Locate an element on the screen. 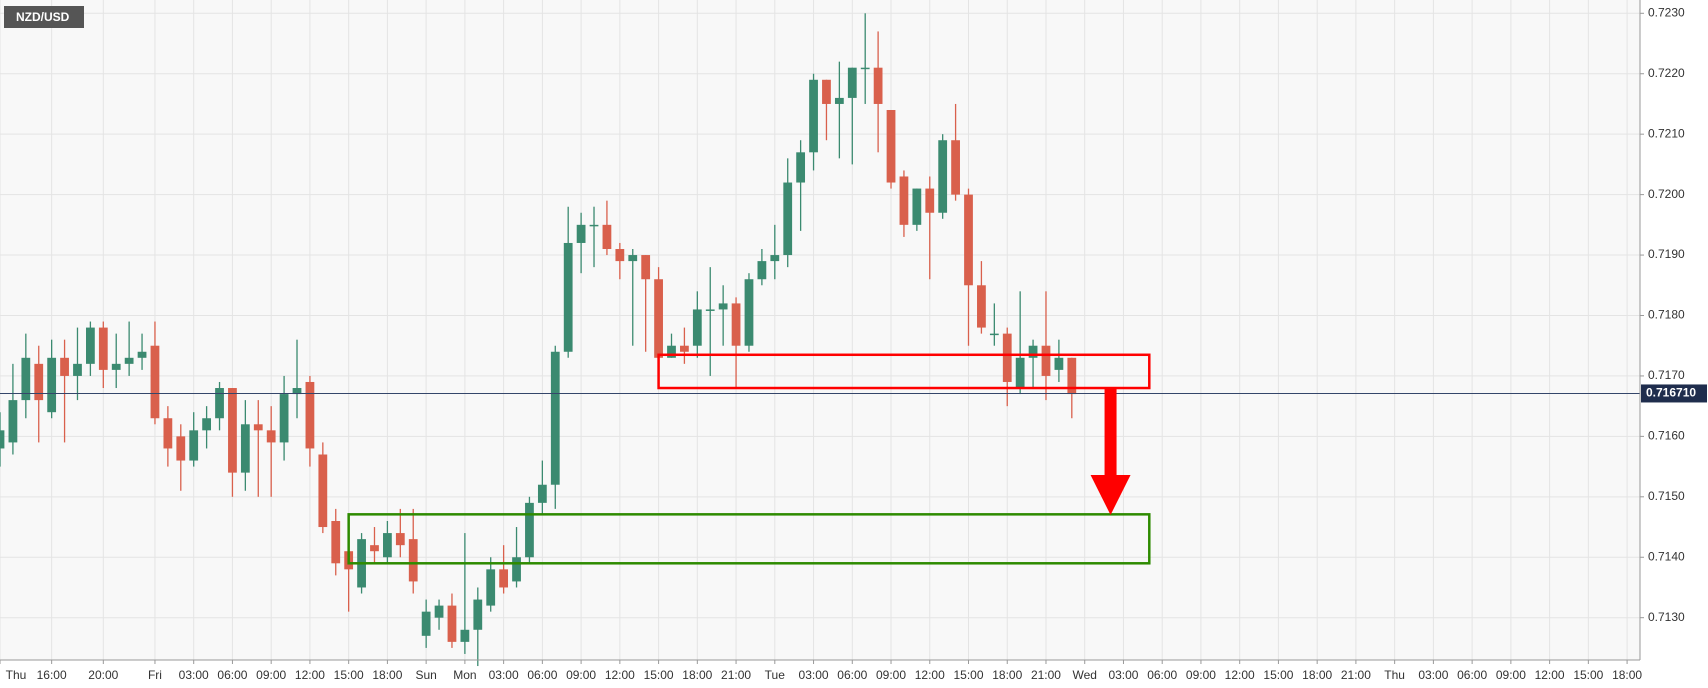 This screenshot has height=688, width=1708. x-tick-label: Mon is located at coordinates (464, 675).